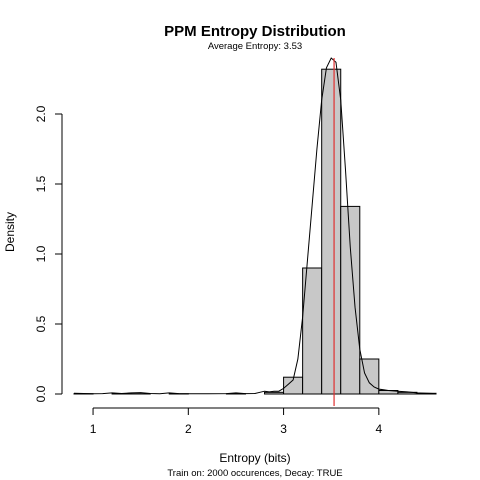 The height and width of the screenshot is (480, 480). Describe the element at coordinates (255, 46) in the screenshot. I see `chart-subtitle: Average Entropy: 3.53` at that location.